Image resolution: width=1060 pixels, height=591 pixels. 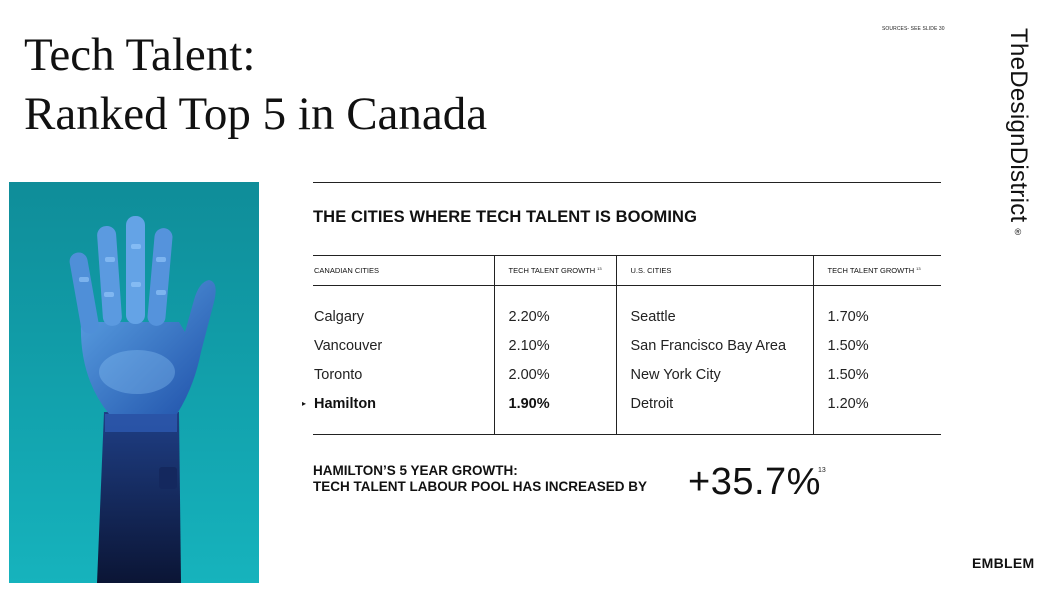 I want to click on section-top-rule, so click(x=627, y=182).